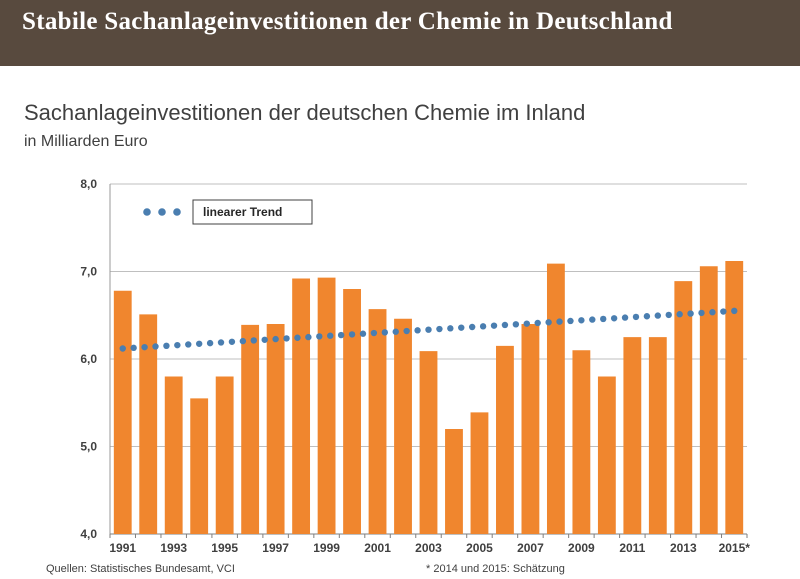  Describe the element at coordinates (242, 212) in the screenshot. I see `legend-label: linearer Trend` at that location.